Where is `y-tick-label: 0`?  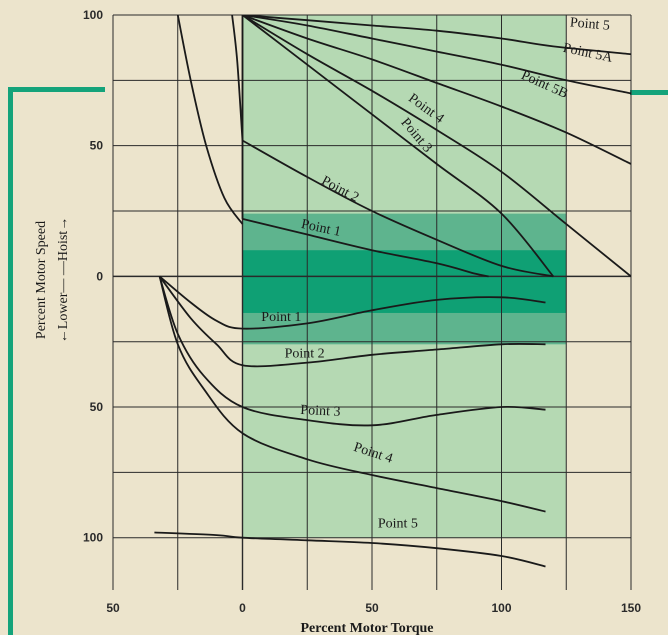 y-tick-label: 0 is located at coordinates (99, 276).